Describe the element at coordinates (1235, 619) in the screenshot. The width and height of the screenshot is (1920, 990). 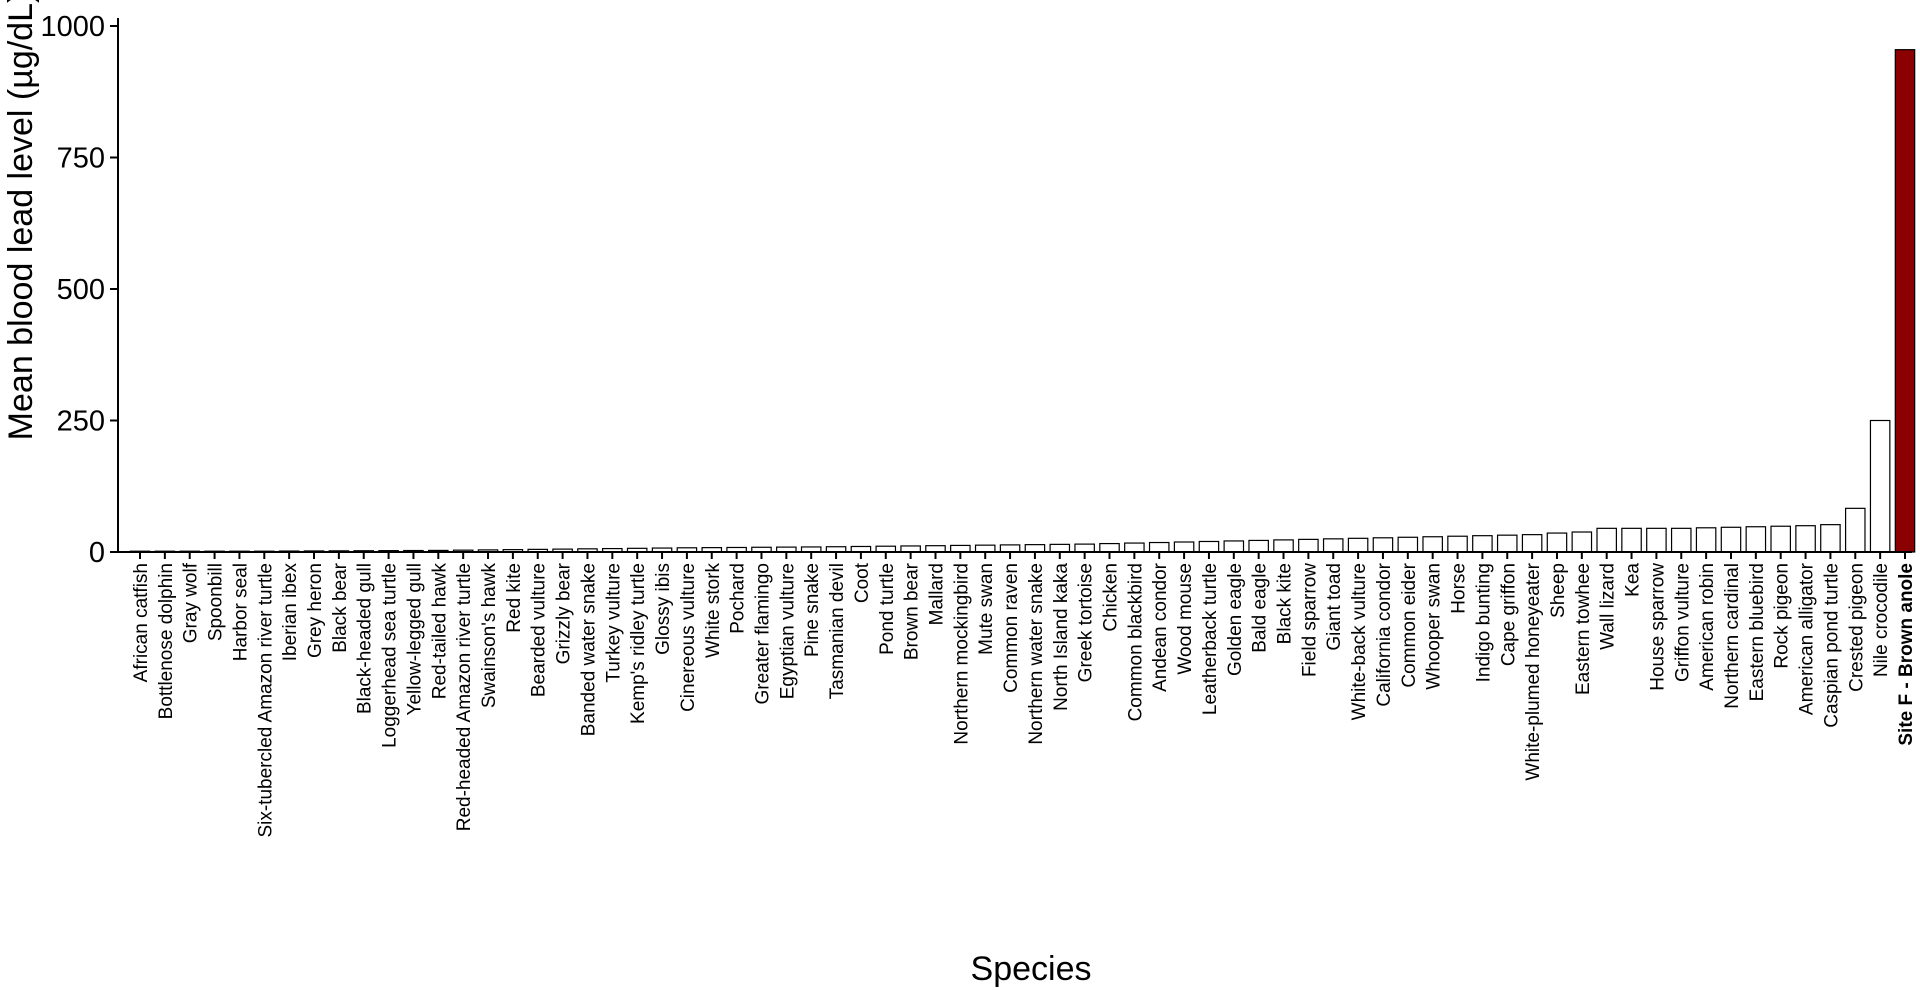
I see `x-tick-label-golden-eagle: Golden eagle` at that location.